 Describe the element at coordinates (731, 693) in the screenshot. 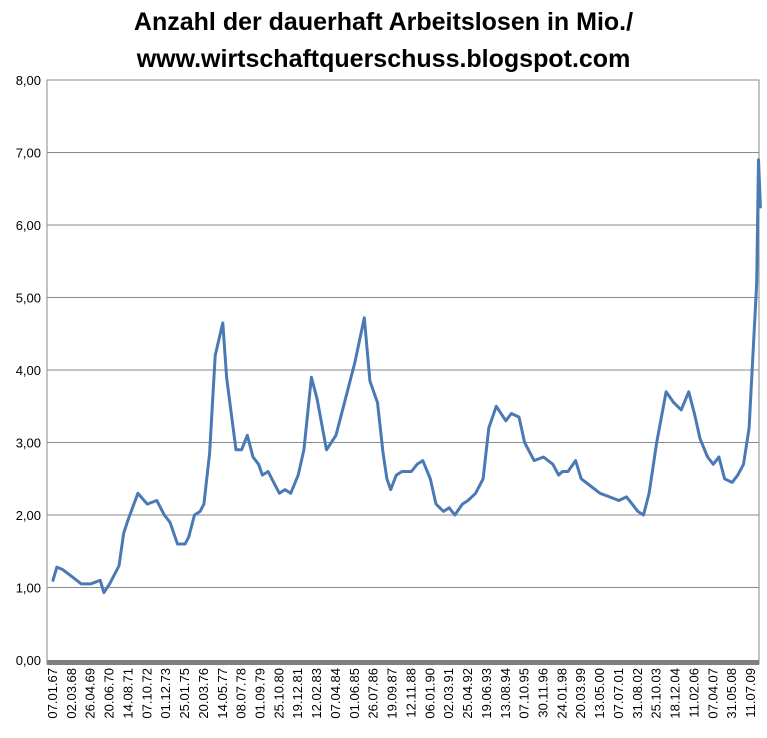

I see `x-tick-label: 31.05.08` at that location.